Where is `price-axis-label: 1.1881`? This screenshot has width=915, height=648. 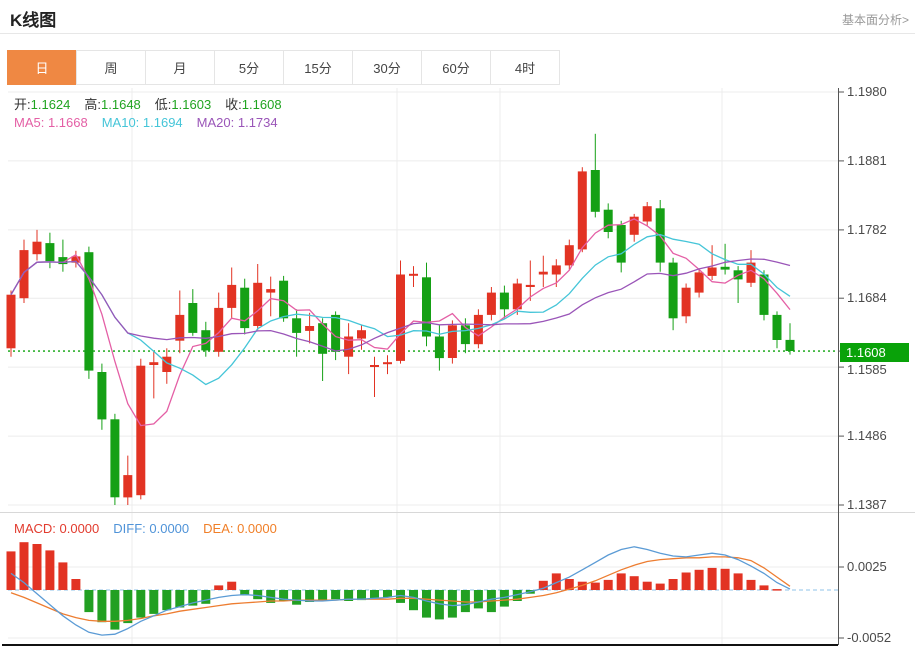 price-axis-label: 1.1881 is located at coordinates (867, 160).